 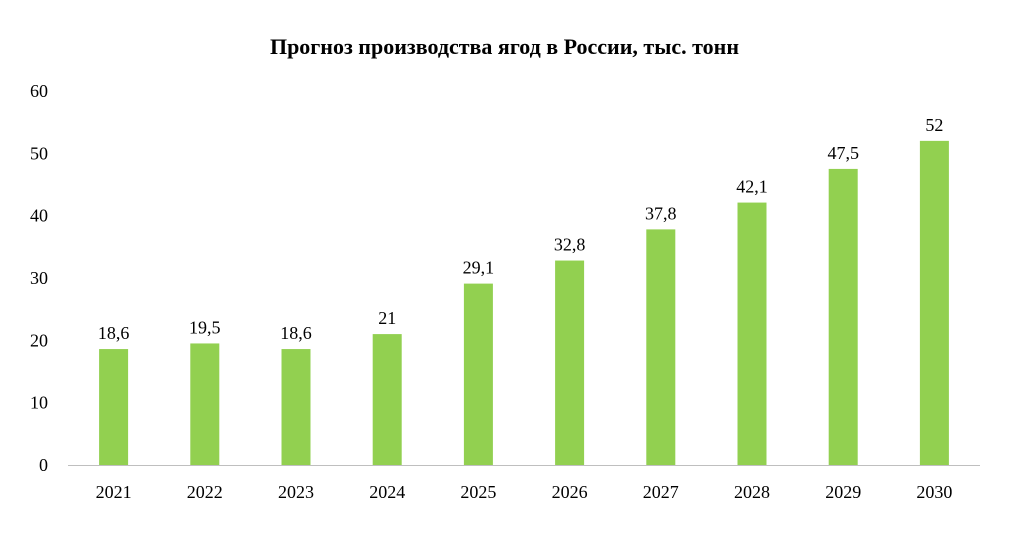 What do you see at coordinates (39, 91) in the screenshot?
I see `y-tick-label: 60` at bounding box center [39, 91].